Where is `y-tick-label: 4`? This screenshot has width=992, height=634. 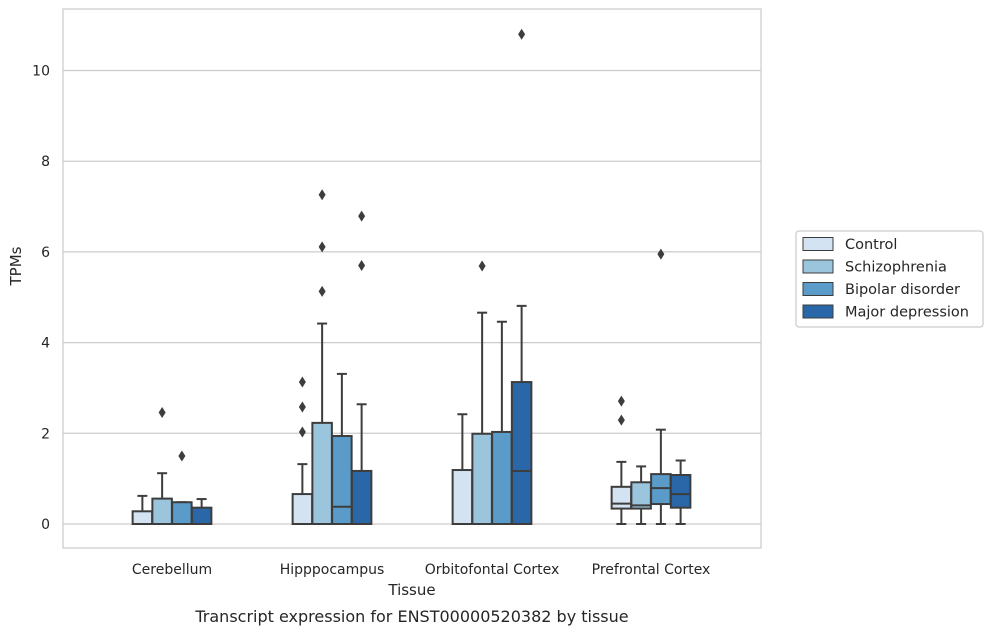 y-tick-label: 4 is located at coordinates (45, 344).